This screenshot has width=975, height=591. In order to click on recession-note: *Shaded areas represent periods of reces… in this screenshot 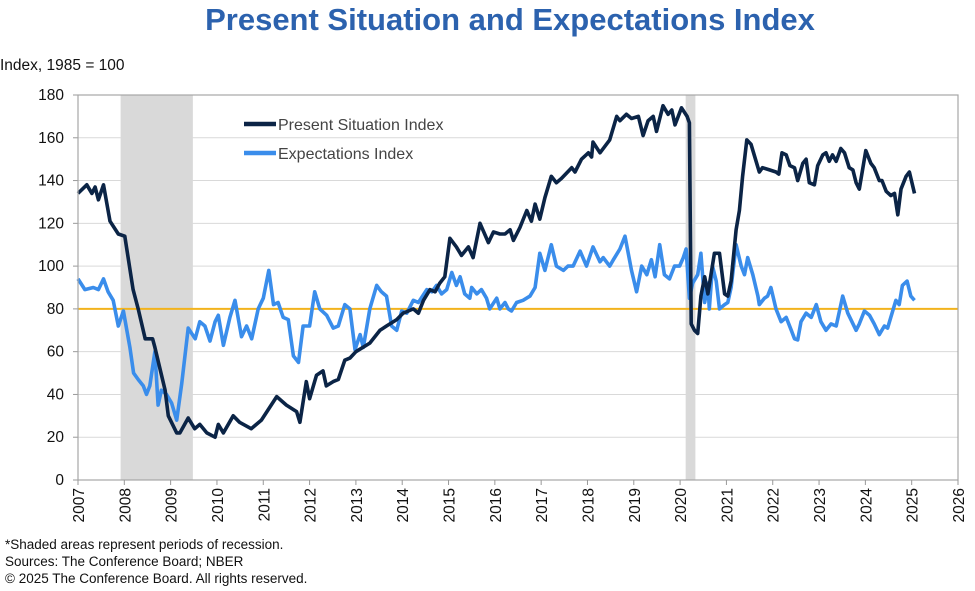, I will do `click(144, 544)`.